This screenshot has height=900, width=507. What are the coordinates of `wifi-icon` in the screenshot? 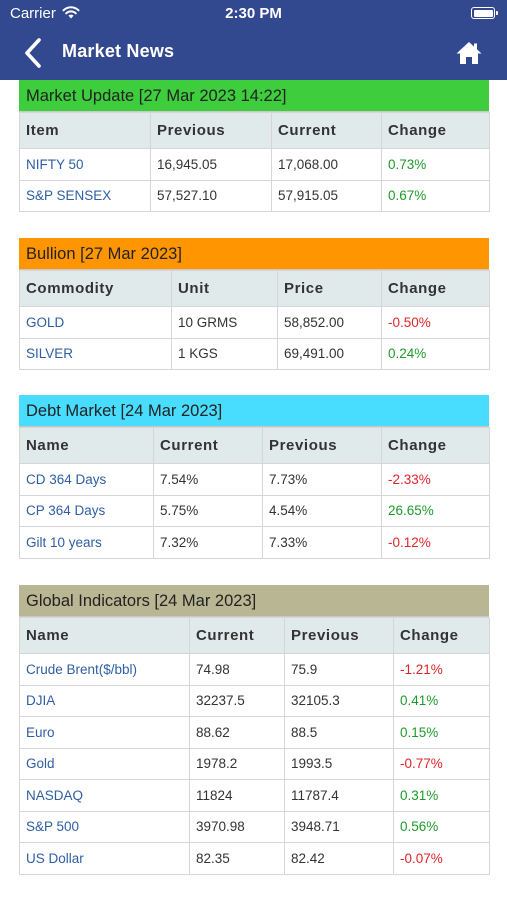 It's located at (71, 12).